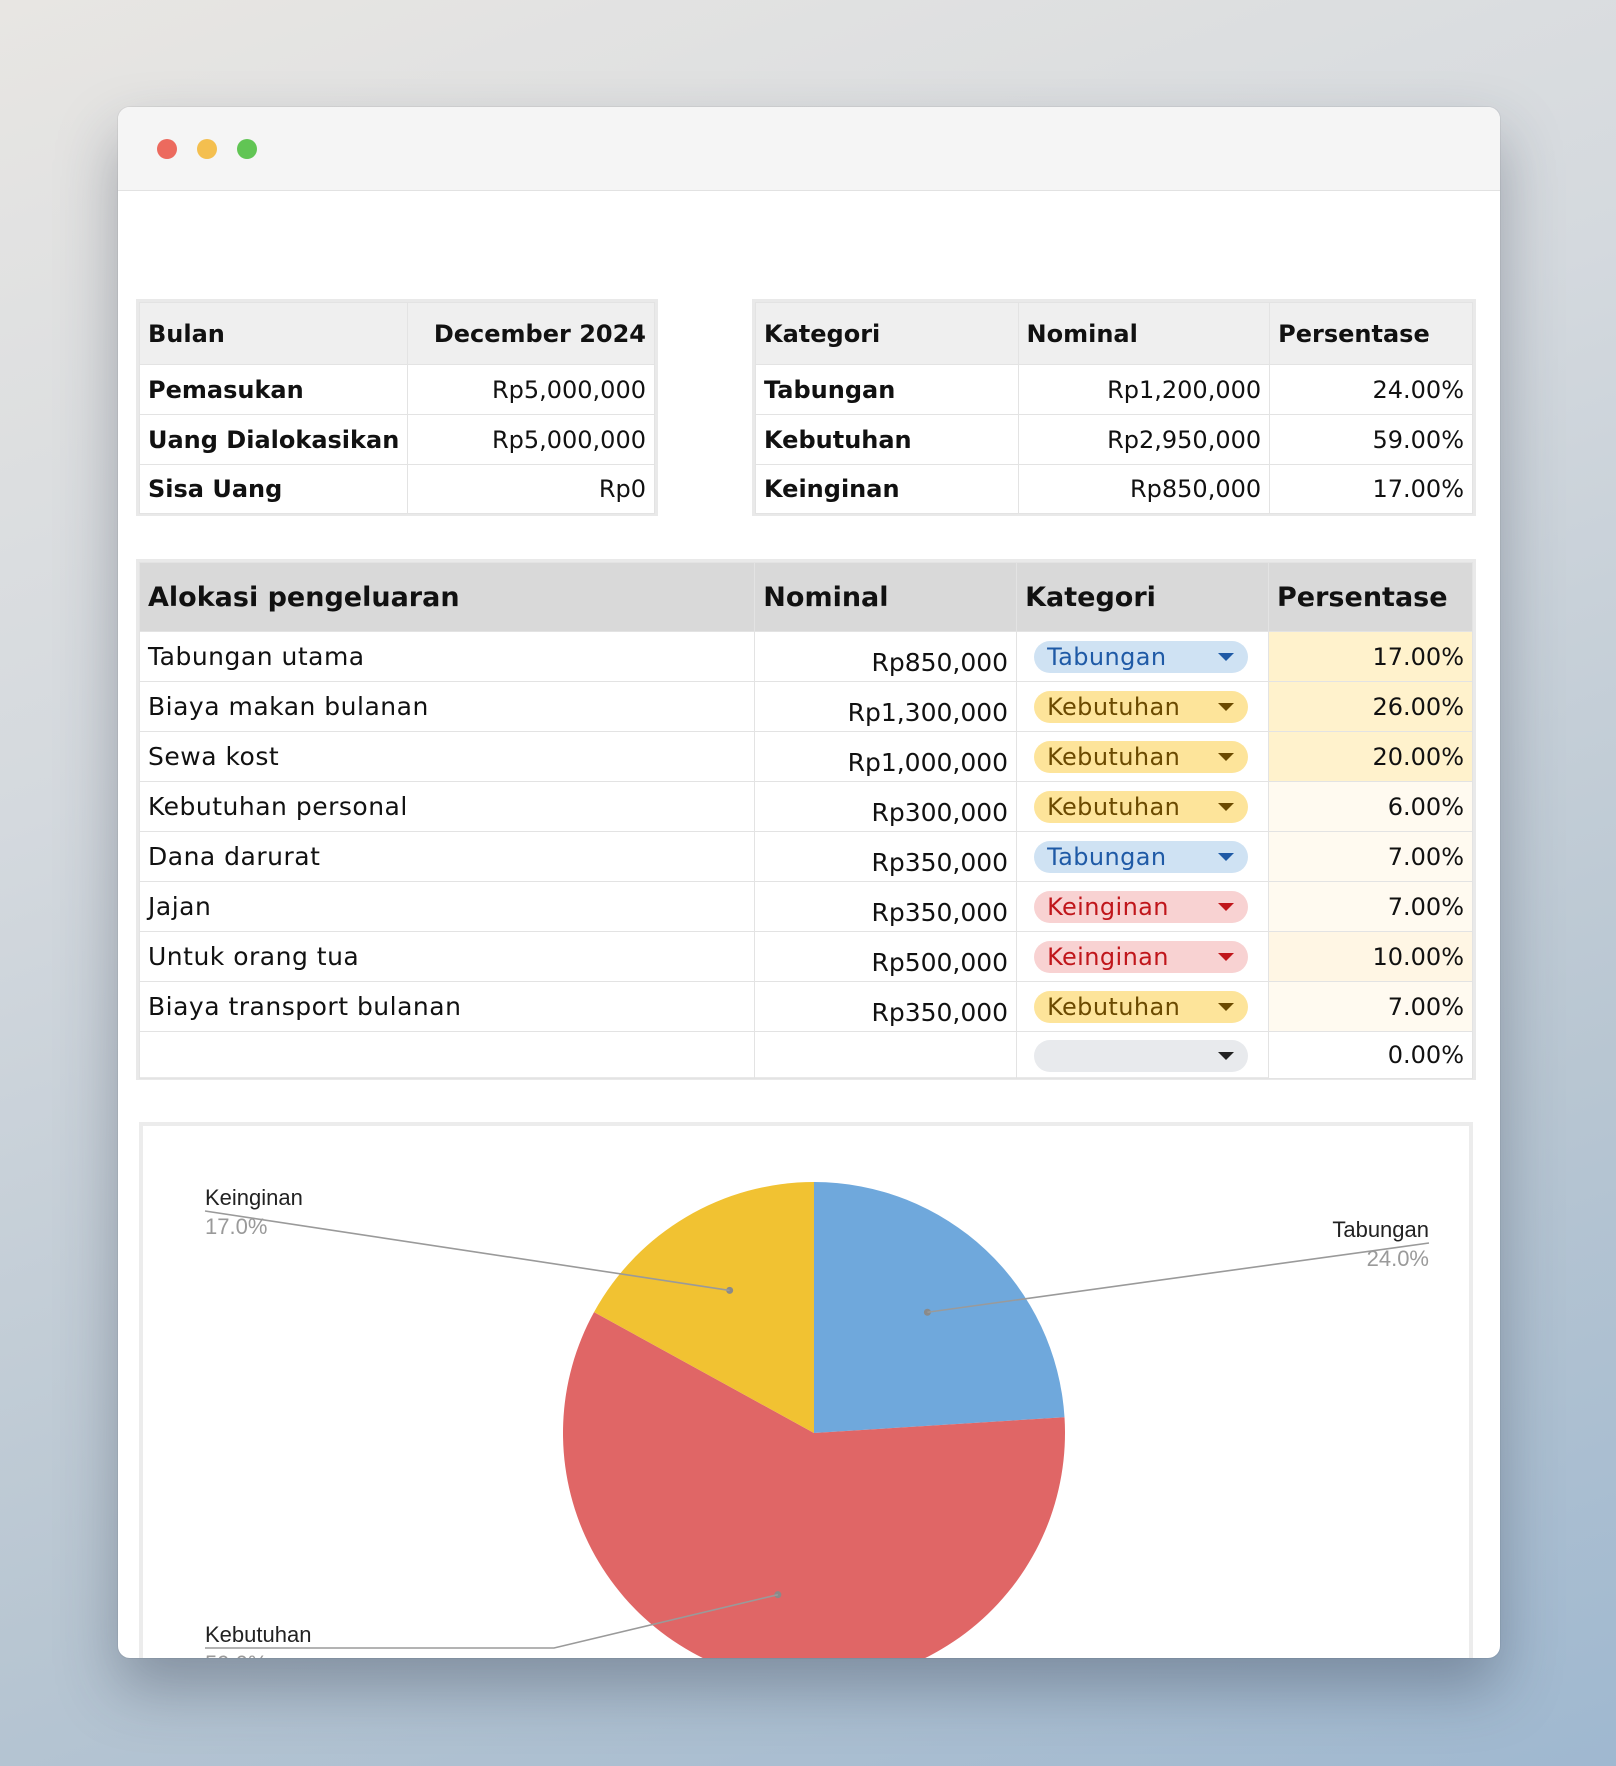  Describe the element at coordinates (886, 706) in the screenshot. I see `allocation-nominal-cell: Rp1,300,000` at that location.